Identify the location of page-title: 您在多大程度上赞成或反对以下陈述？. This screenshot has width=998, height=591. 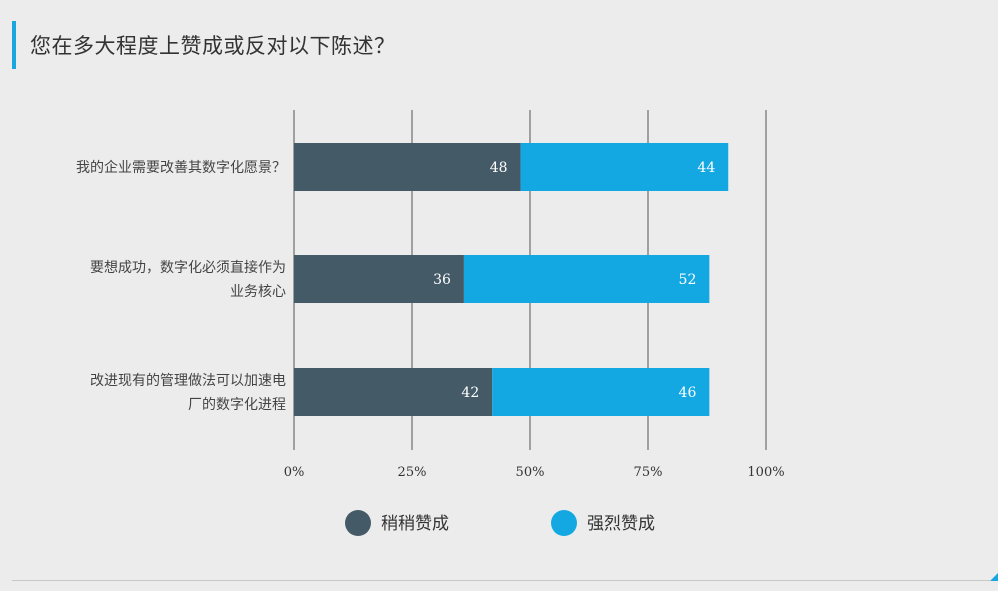
(213, 46).